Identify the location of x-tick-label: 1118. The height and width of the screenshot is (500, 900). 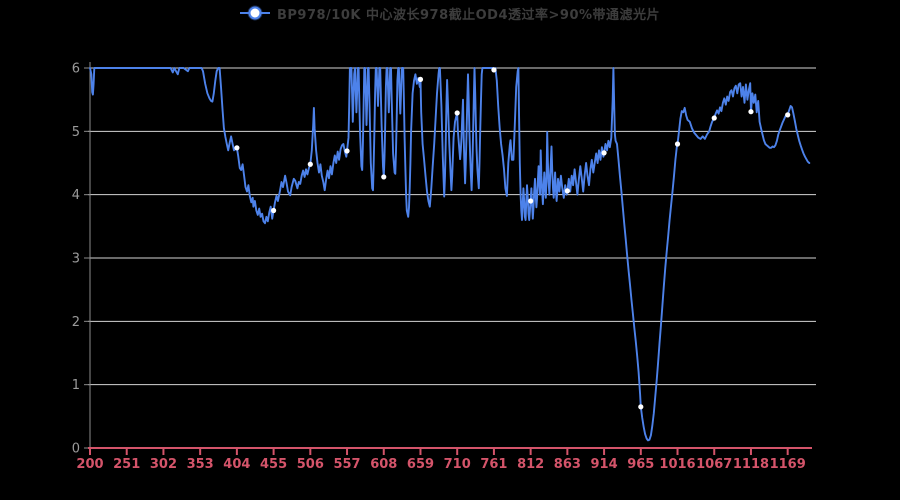
(751, 464).